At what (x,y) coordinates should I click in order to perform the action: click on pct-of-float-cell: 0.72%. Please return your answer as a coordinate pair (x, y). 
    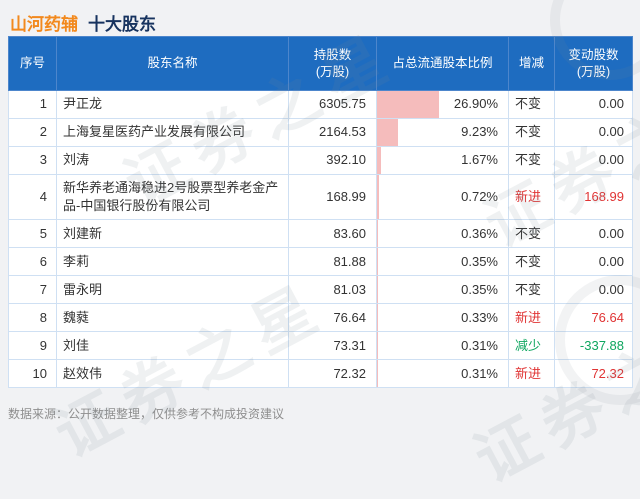
    Looking at the image, I should click on (442, 197).